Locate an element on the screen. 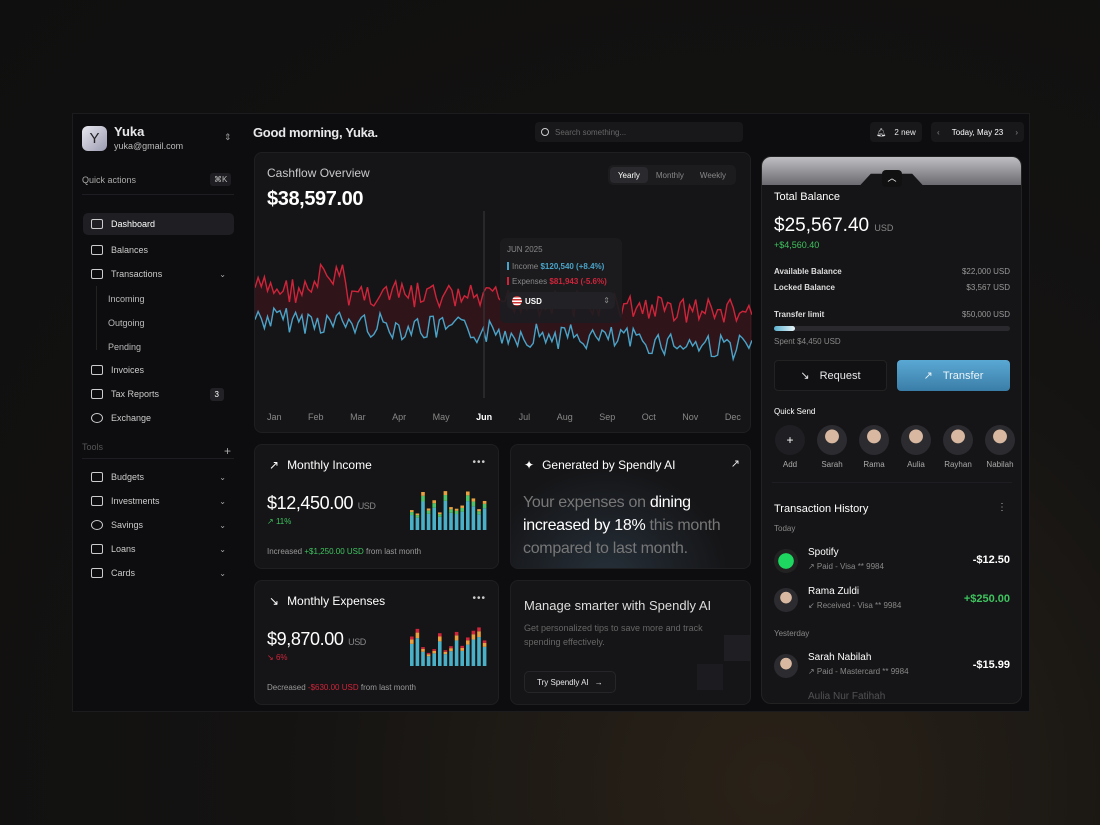 Image resolution: width=1100 pixels, height=825 pixels. search-icon is located at coordinates (545, 132).